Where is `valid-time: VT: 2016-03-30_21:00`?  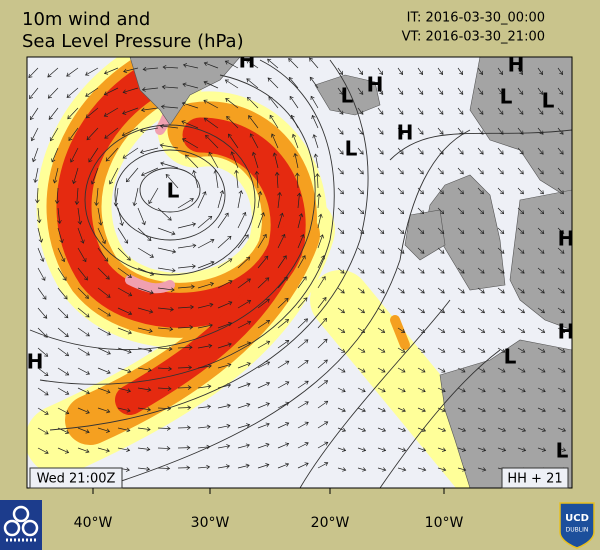
valid-time: VT: 2016-03-30_21:00 is located at coordinates (473, 37).